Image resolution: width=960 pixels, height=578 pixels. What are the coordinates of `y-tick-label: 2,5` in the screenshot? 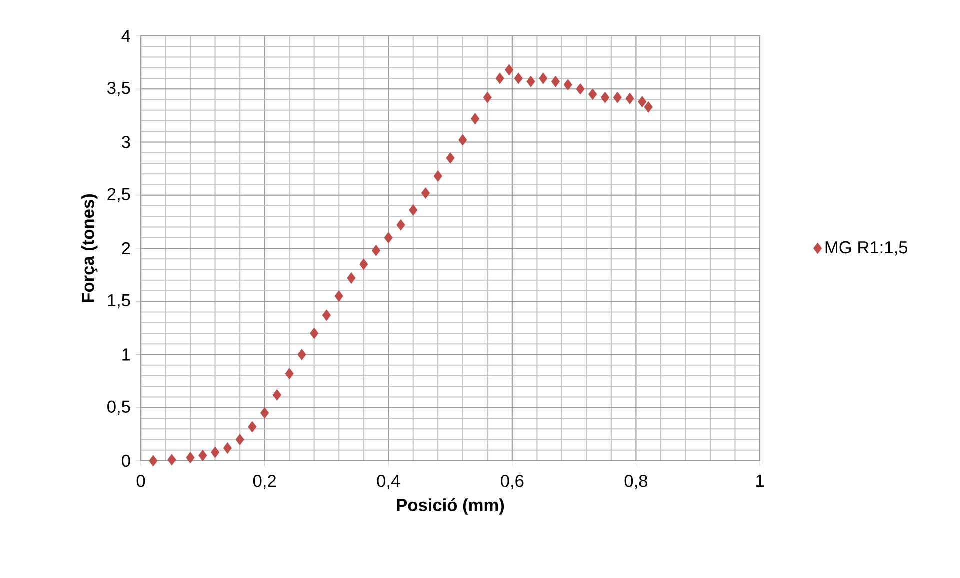 It's located at (119, 195).